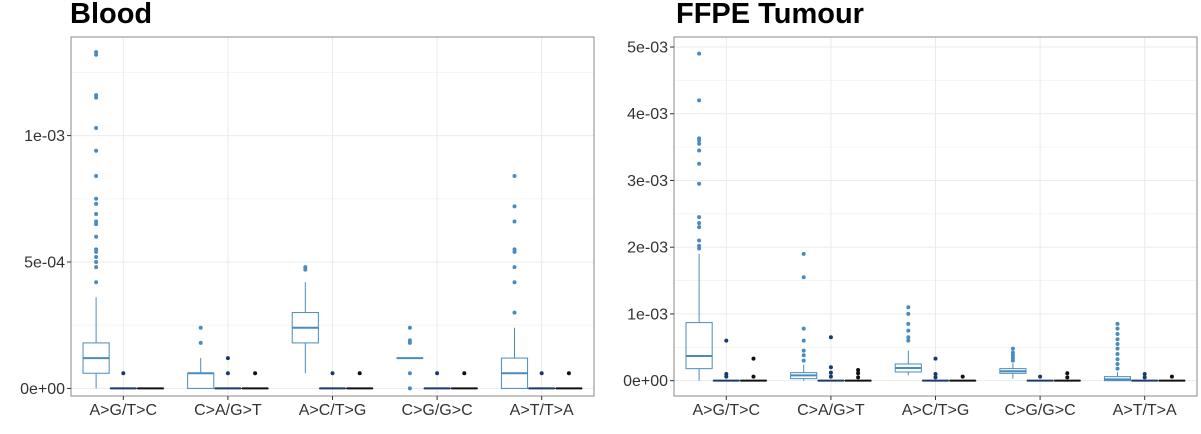 The height and width of the screenshot is (434, 1201). What do you see at coordinates (42, 389) in the screenshot?
I see `y-tick-label: 0e+00` at bounding box center [42, 389].